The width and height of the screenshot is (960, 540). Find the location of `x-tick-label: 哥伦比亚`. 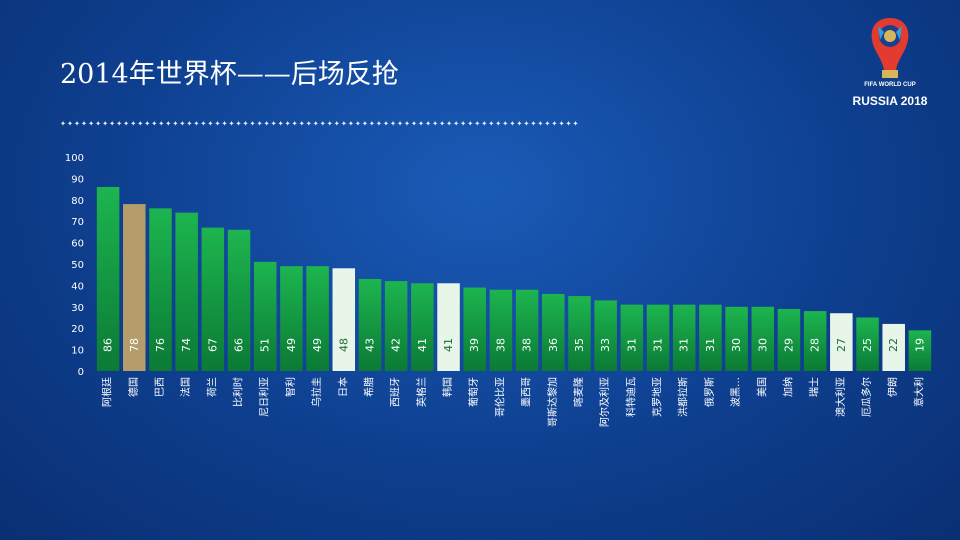

x-tick-label: 哥伦比亚 is located at coordinates (499, 397).